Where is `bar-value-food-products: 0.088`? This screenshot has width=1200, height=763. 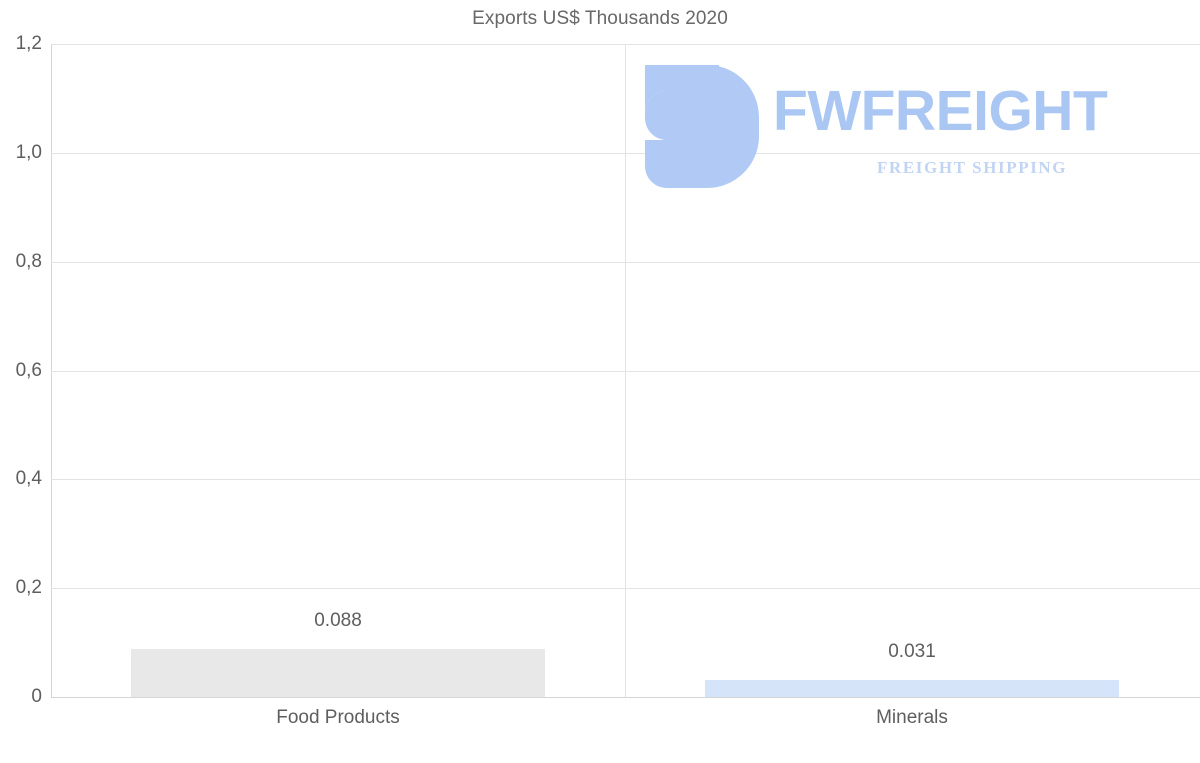
bar-value-food-products: 0.088 is located at coordinates (338, 620).